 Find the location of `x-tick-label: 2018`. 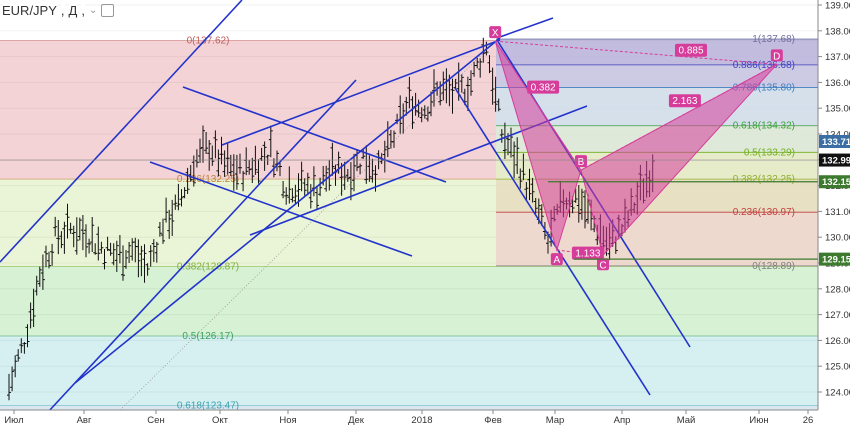

x-tick-label: 2018 is located at coordinates (421, 420).